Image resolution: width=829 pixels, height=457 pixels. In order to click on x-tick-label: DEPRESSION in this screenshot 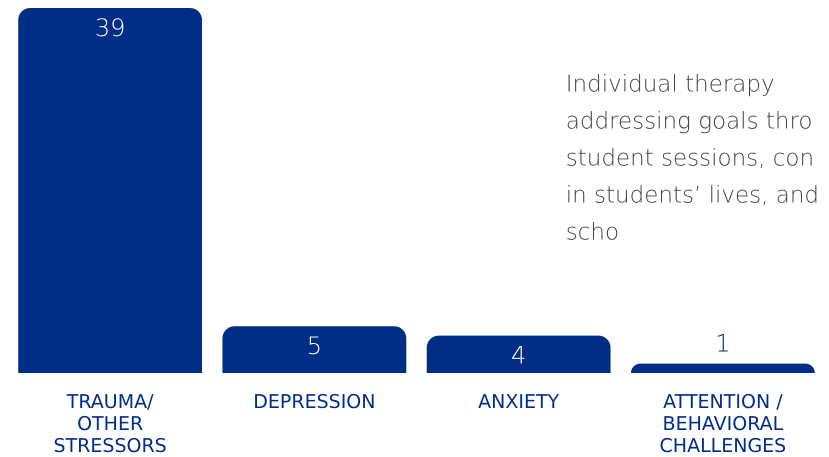, I will do `click(314, 402)`.